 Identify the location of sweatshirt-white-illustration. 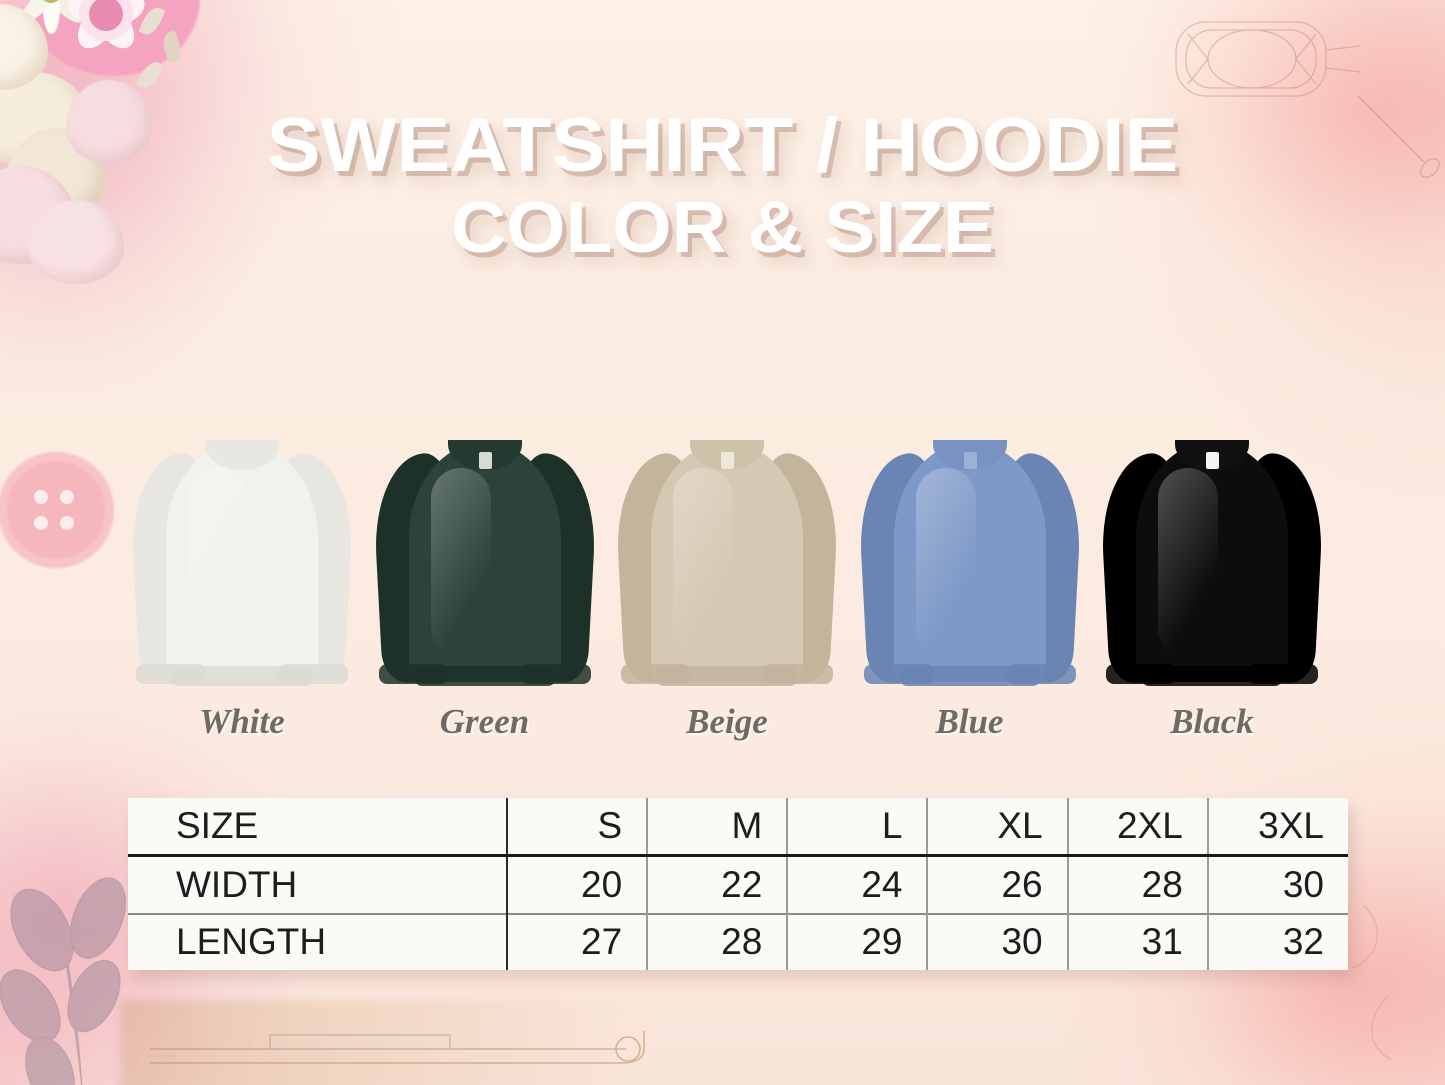
(242, 559).